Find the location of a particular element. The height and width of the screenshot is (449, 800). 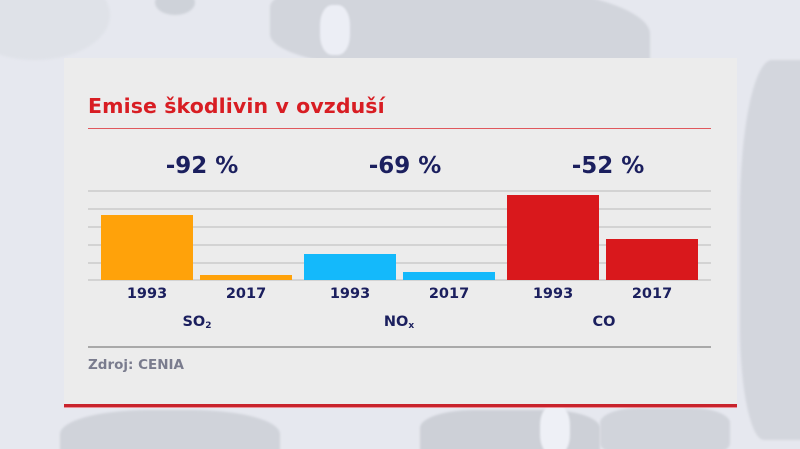

category-label-co: CO is located at coordinates (604, 322).